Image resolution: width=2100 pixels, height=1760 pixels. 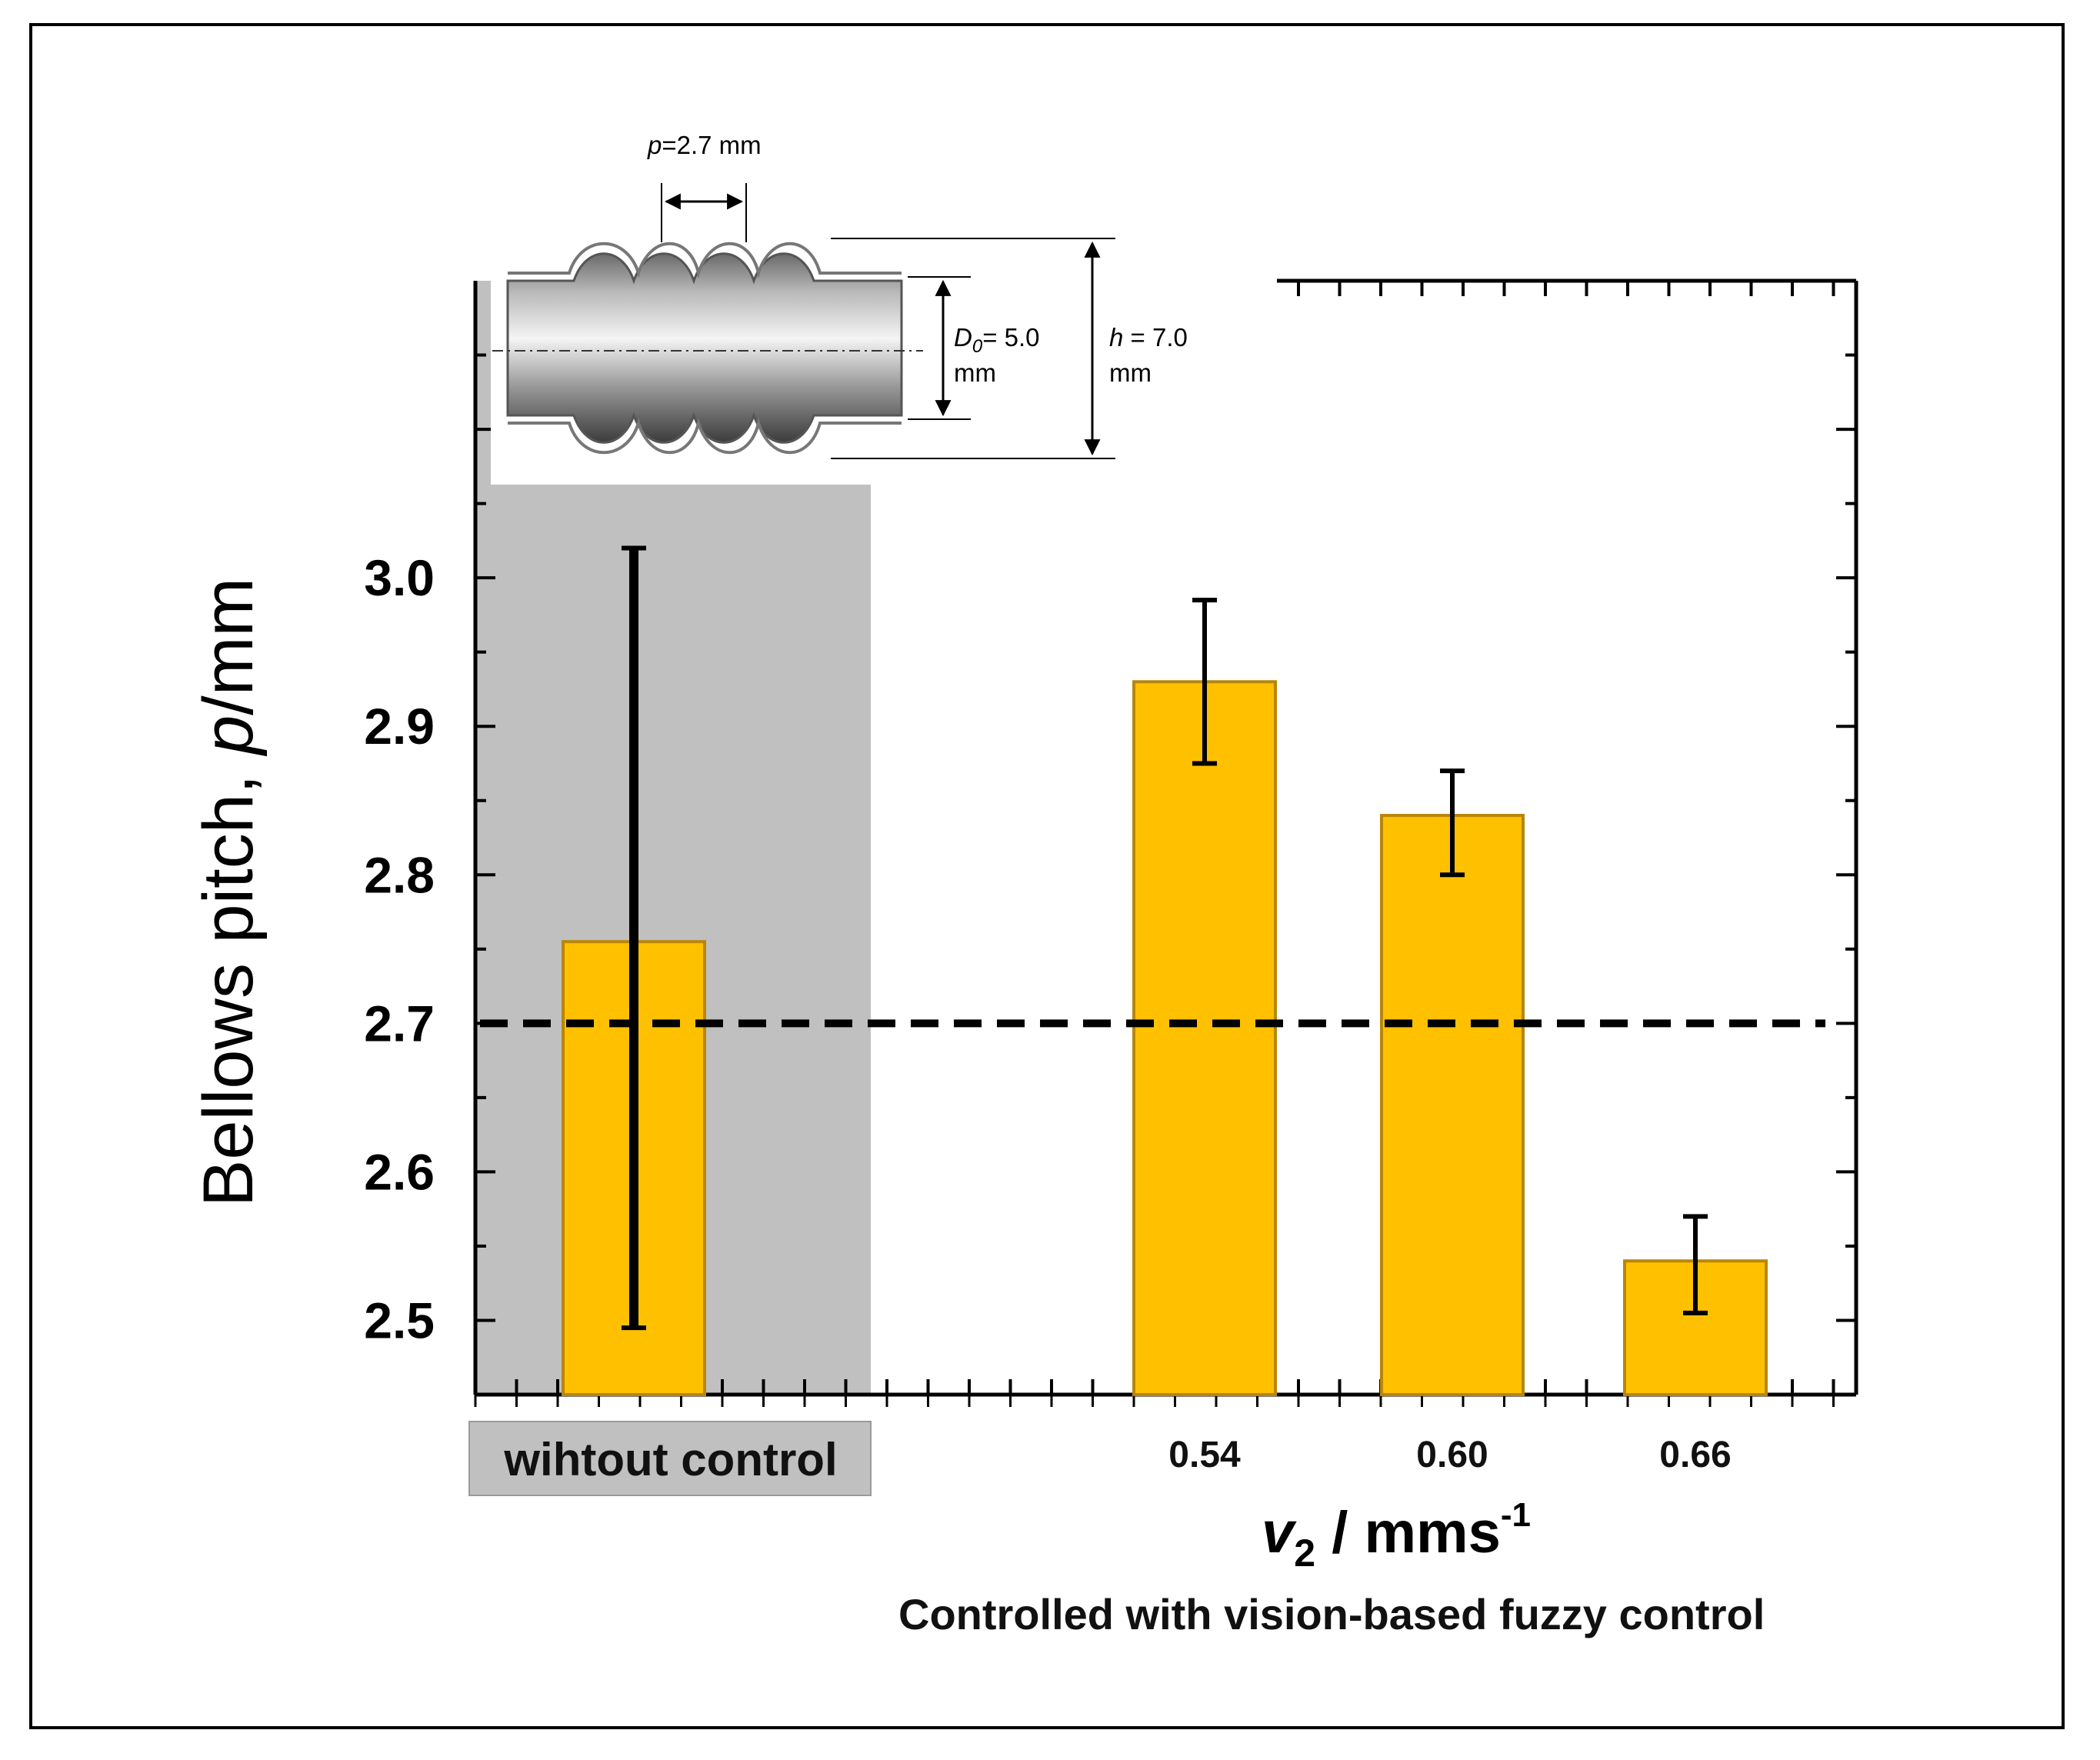 What do you see at coordinates (1396, 1536) in the screenshot?
I see `x-axis-title: v2 / mms-1` at bounding box center [1396, 1536].